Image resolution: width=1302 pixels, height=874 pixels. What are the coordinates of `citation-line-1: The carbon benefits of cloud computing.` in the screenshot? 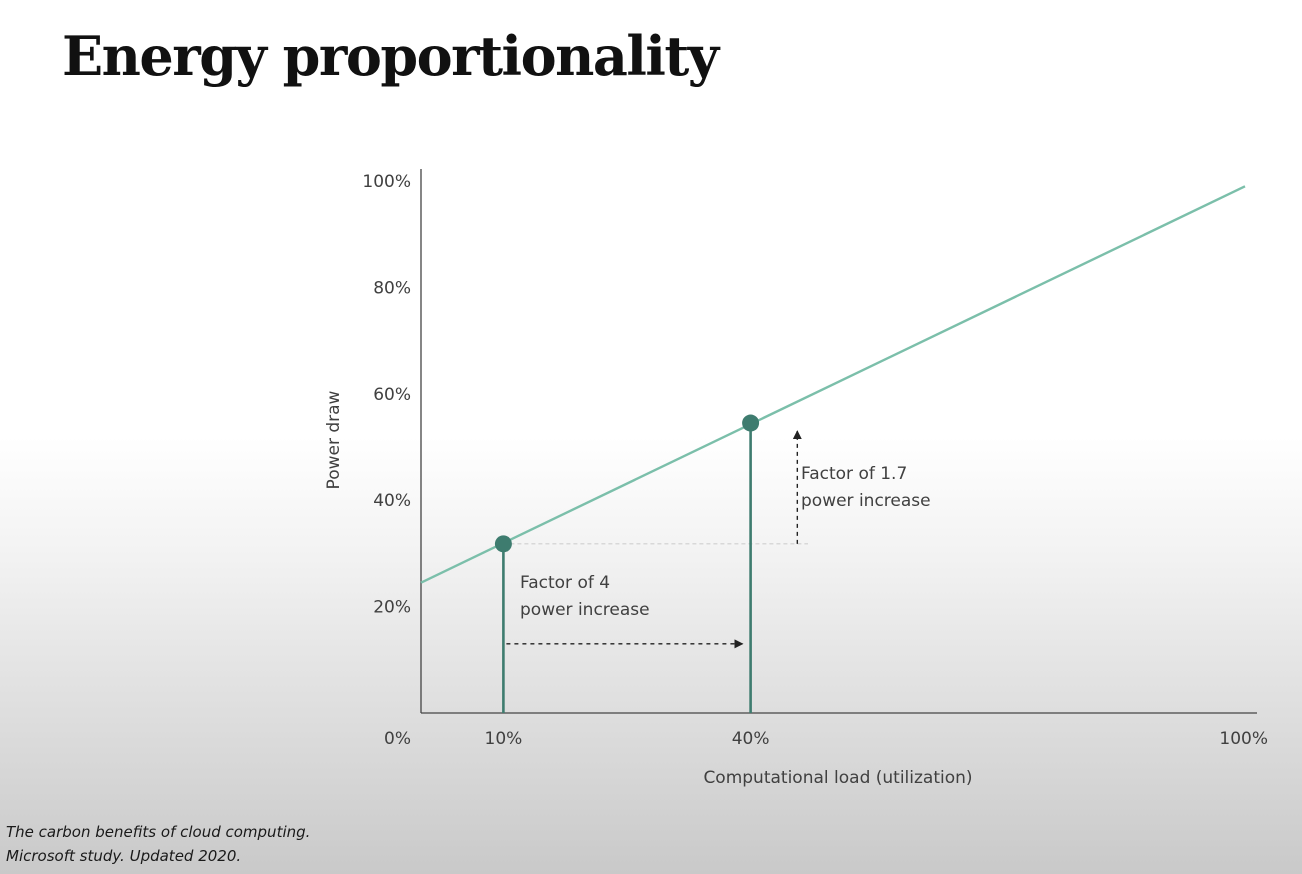 It's located at (158, 832).